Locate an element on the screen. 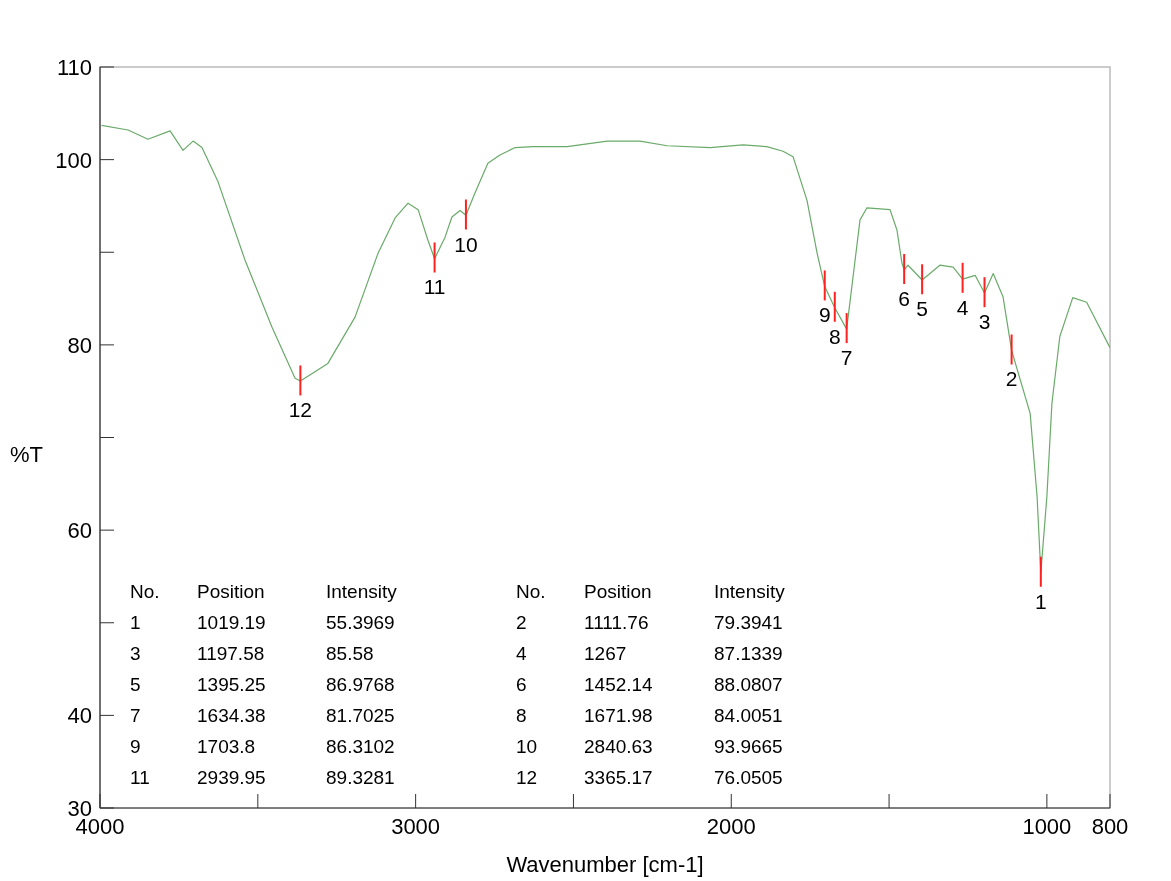 The image size is (1171, 881). annotation: 9 is located at coordinates (824, 315).